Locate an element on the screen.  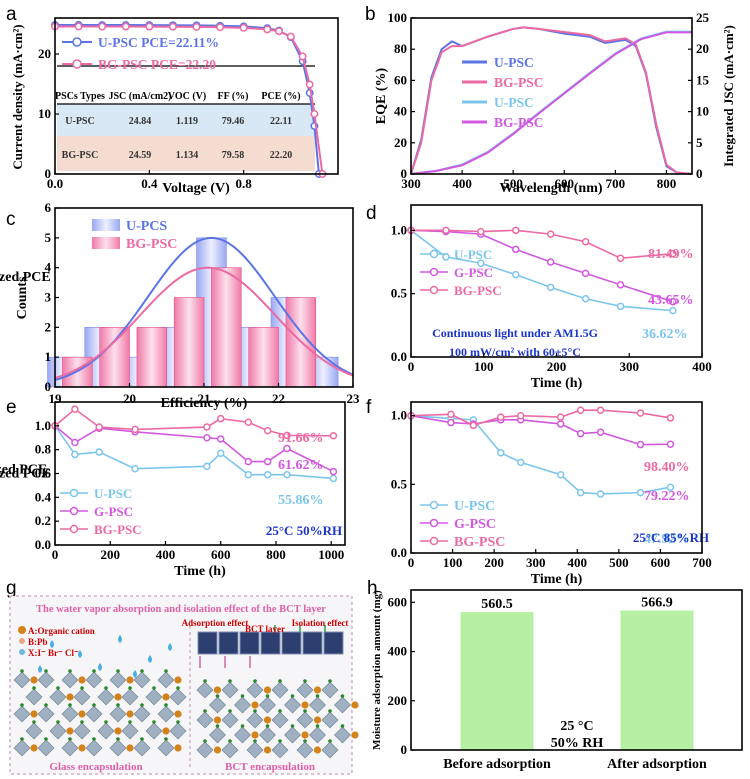
pf-legend-marker is located at coordinates (434, 541).